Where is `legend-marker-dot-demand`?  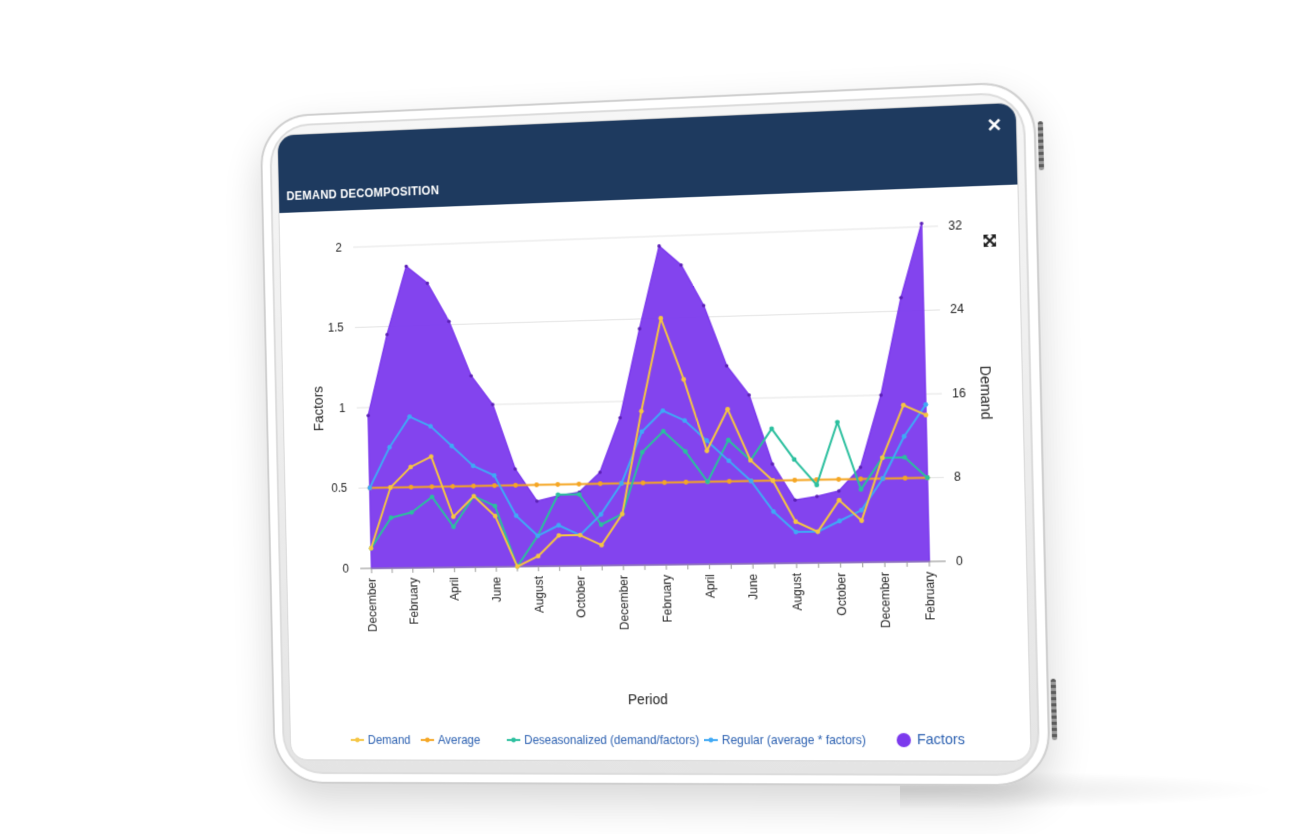
legend-marker-dot-demand is located at coordinates (357, 740).